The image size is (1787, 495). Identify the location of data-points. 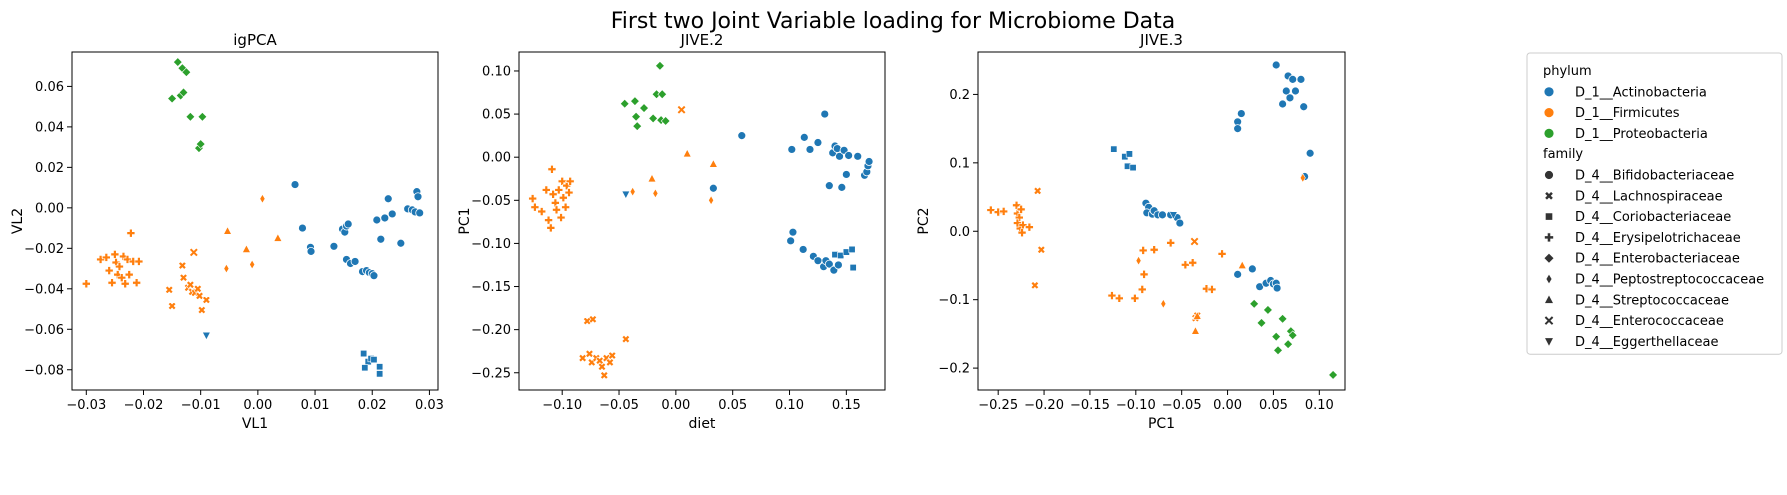
(1162, 220).